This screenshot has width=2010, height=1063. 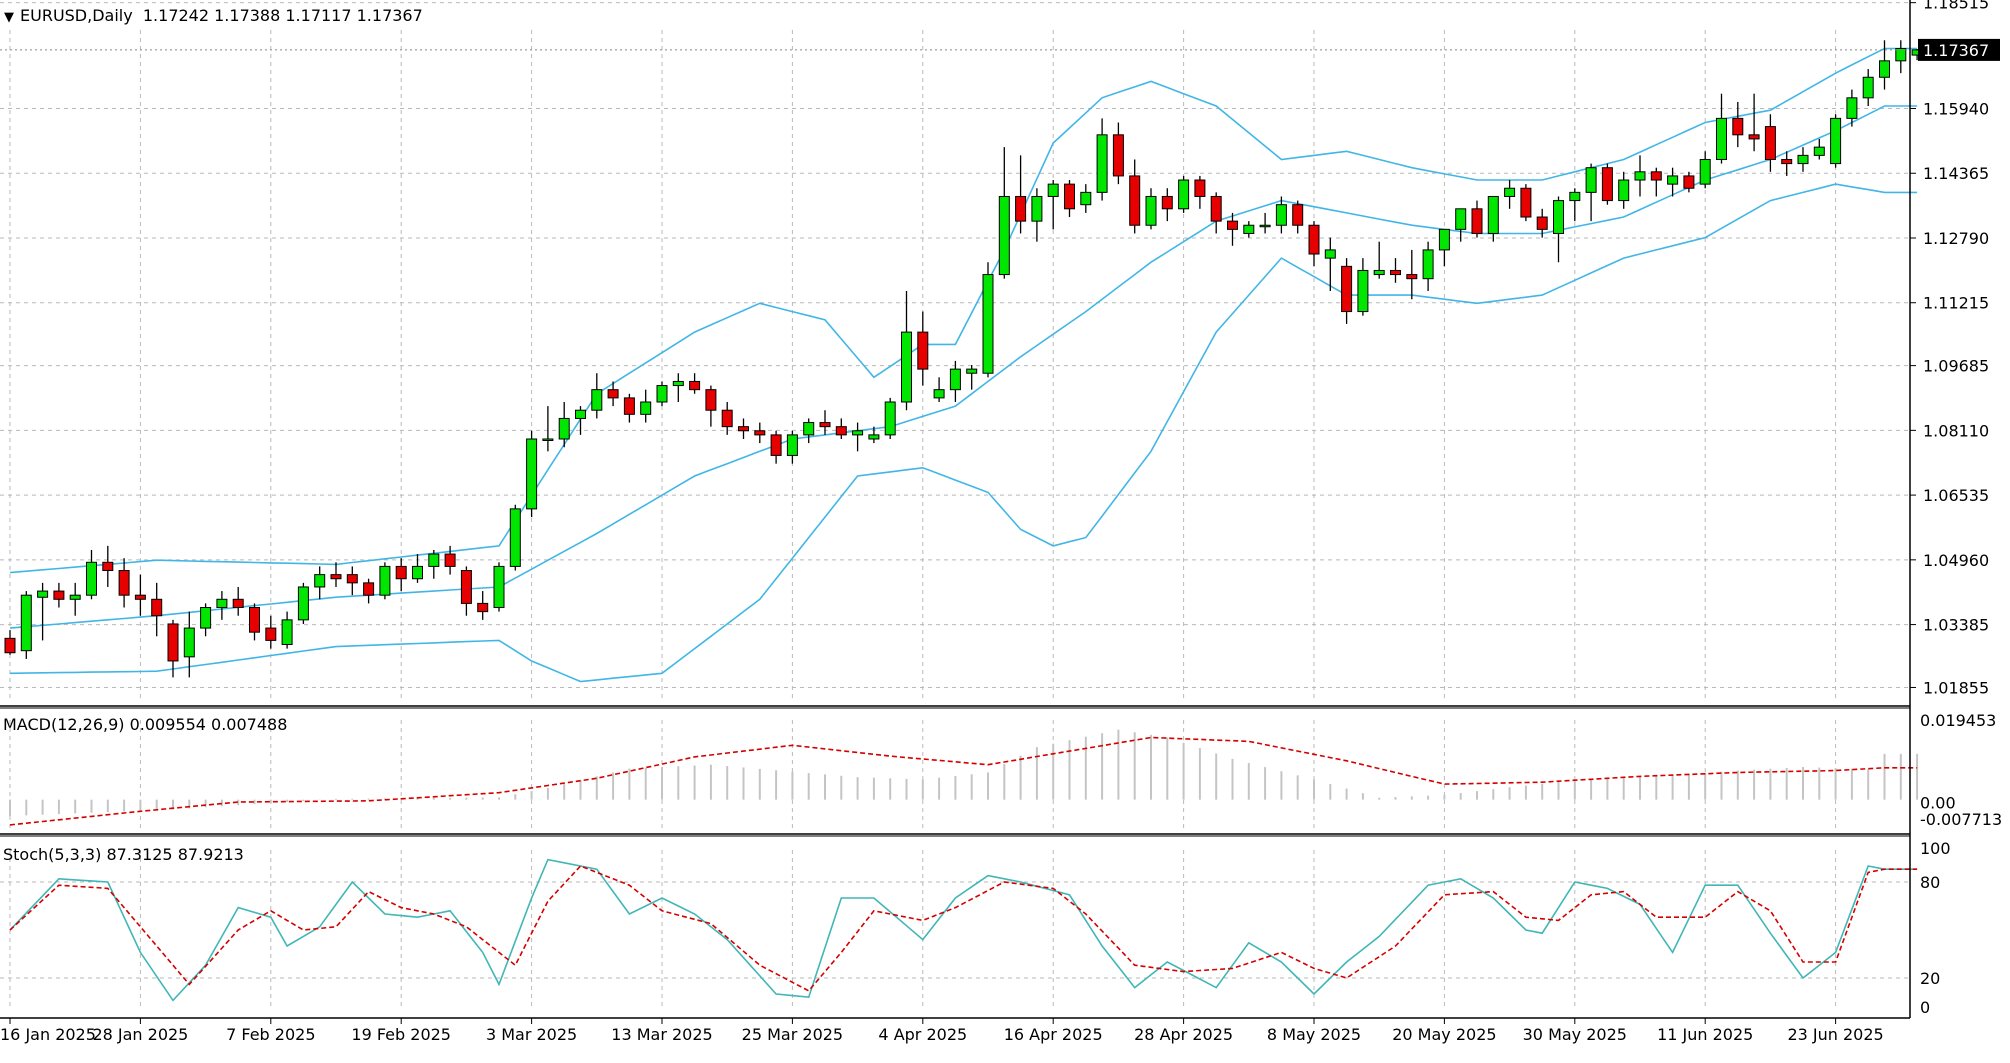 What do you see at coordinates (1705, 1034) in the screenshot?
I see `time-tick-label: 11 Jun 2025` at bounding box center [1705, 1034].